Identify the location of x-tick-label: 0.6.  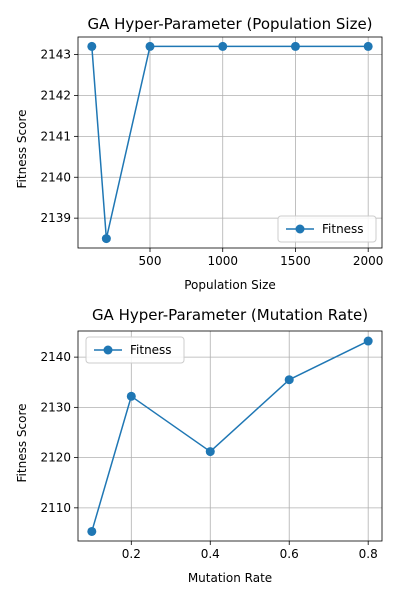
(289, 554).